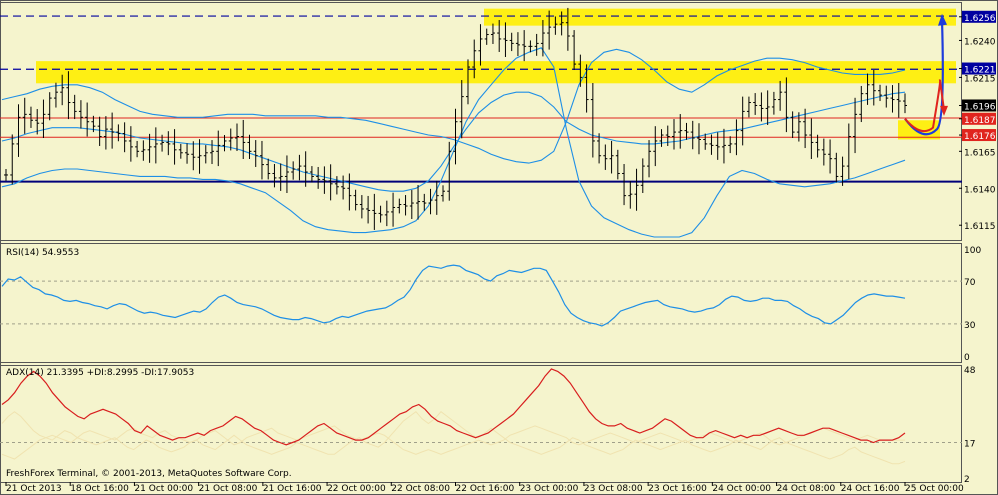 This screenshot has width=998, height=495. I want to click on rsi-axis-label: 100, so click(972, 251).